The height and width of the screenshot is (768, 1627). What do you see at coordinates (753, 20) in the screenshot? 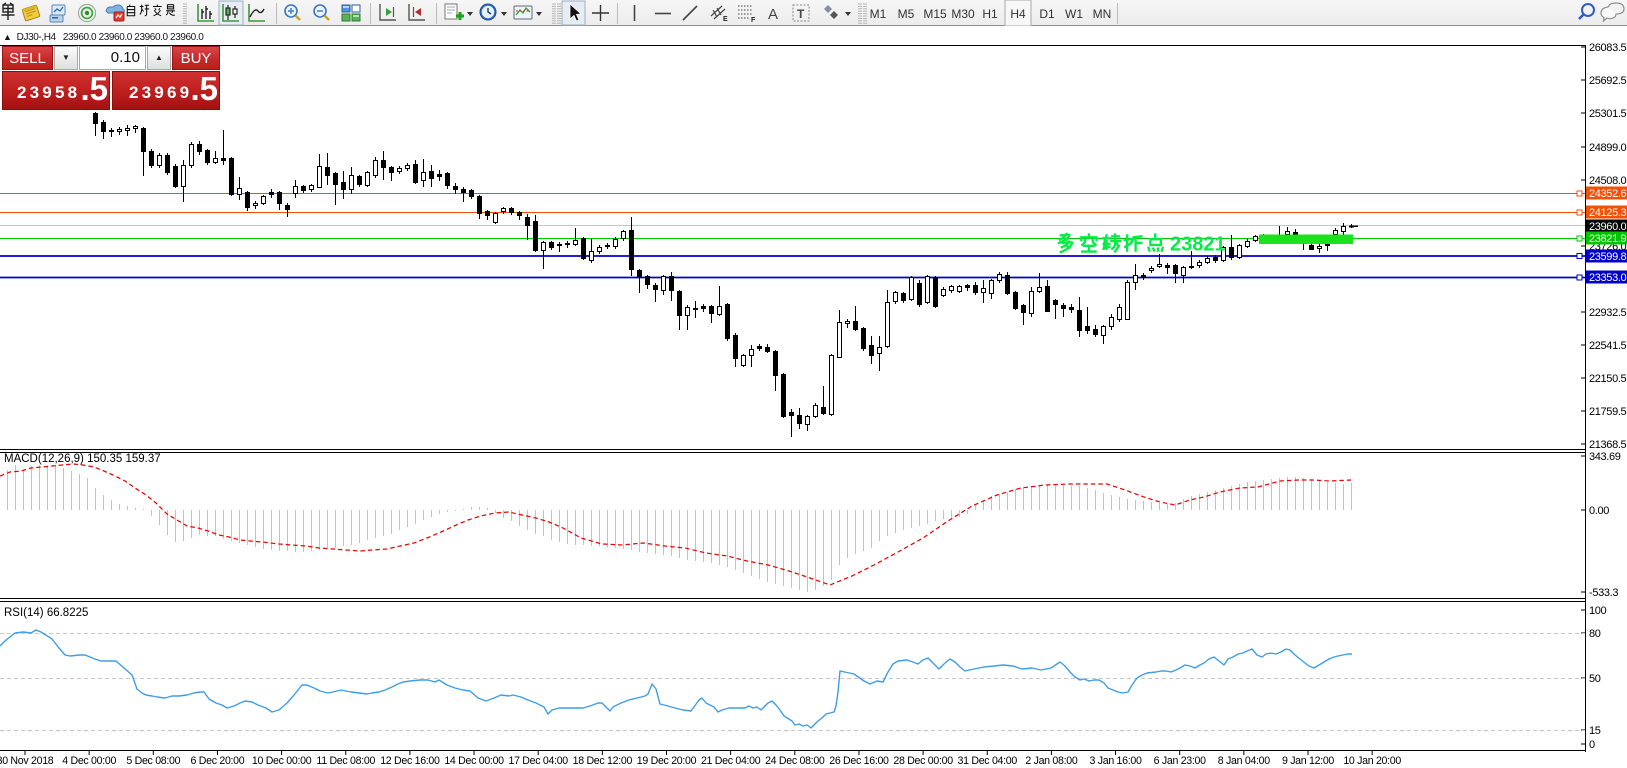
I see `svg-text: F` at bounding box center [753, 20].